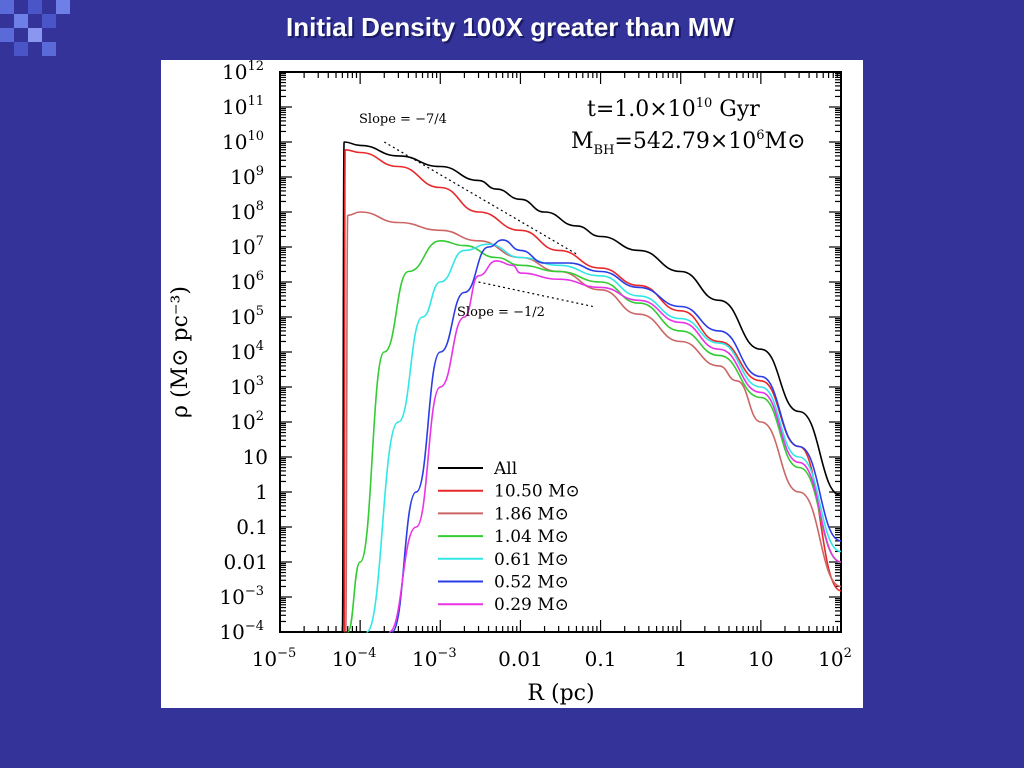 The image size is (1024, 768). What do you see at coordinates (241, 596) in the screenshot?
I see `y-tick-label: 10⁻³` at bounding box center [241, 596].